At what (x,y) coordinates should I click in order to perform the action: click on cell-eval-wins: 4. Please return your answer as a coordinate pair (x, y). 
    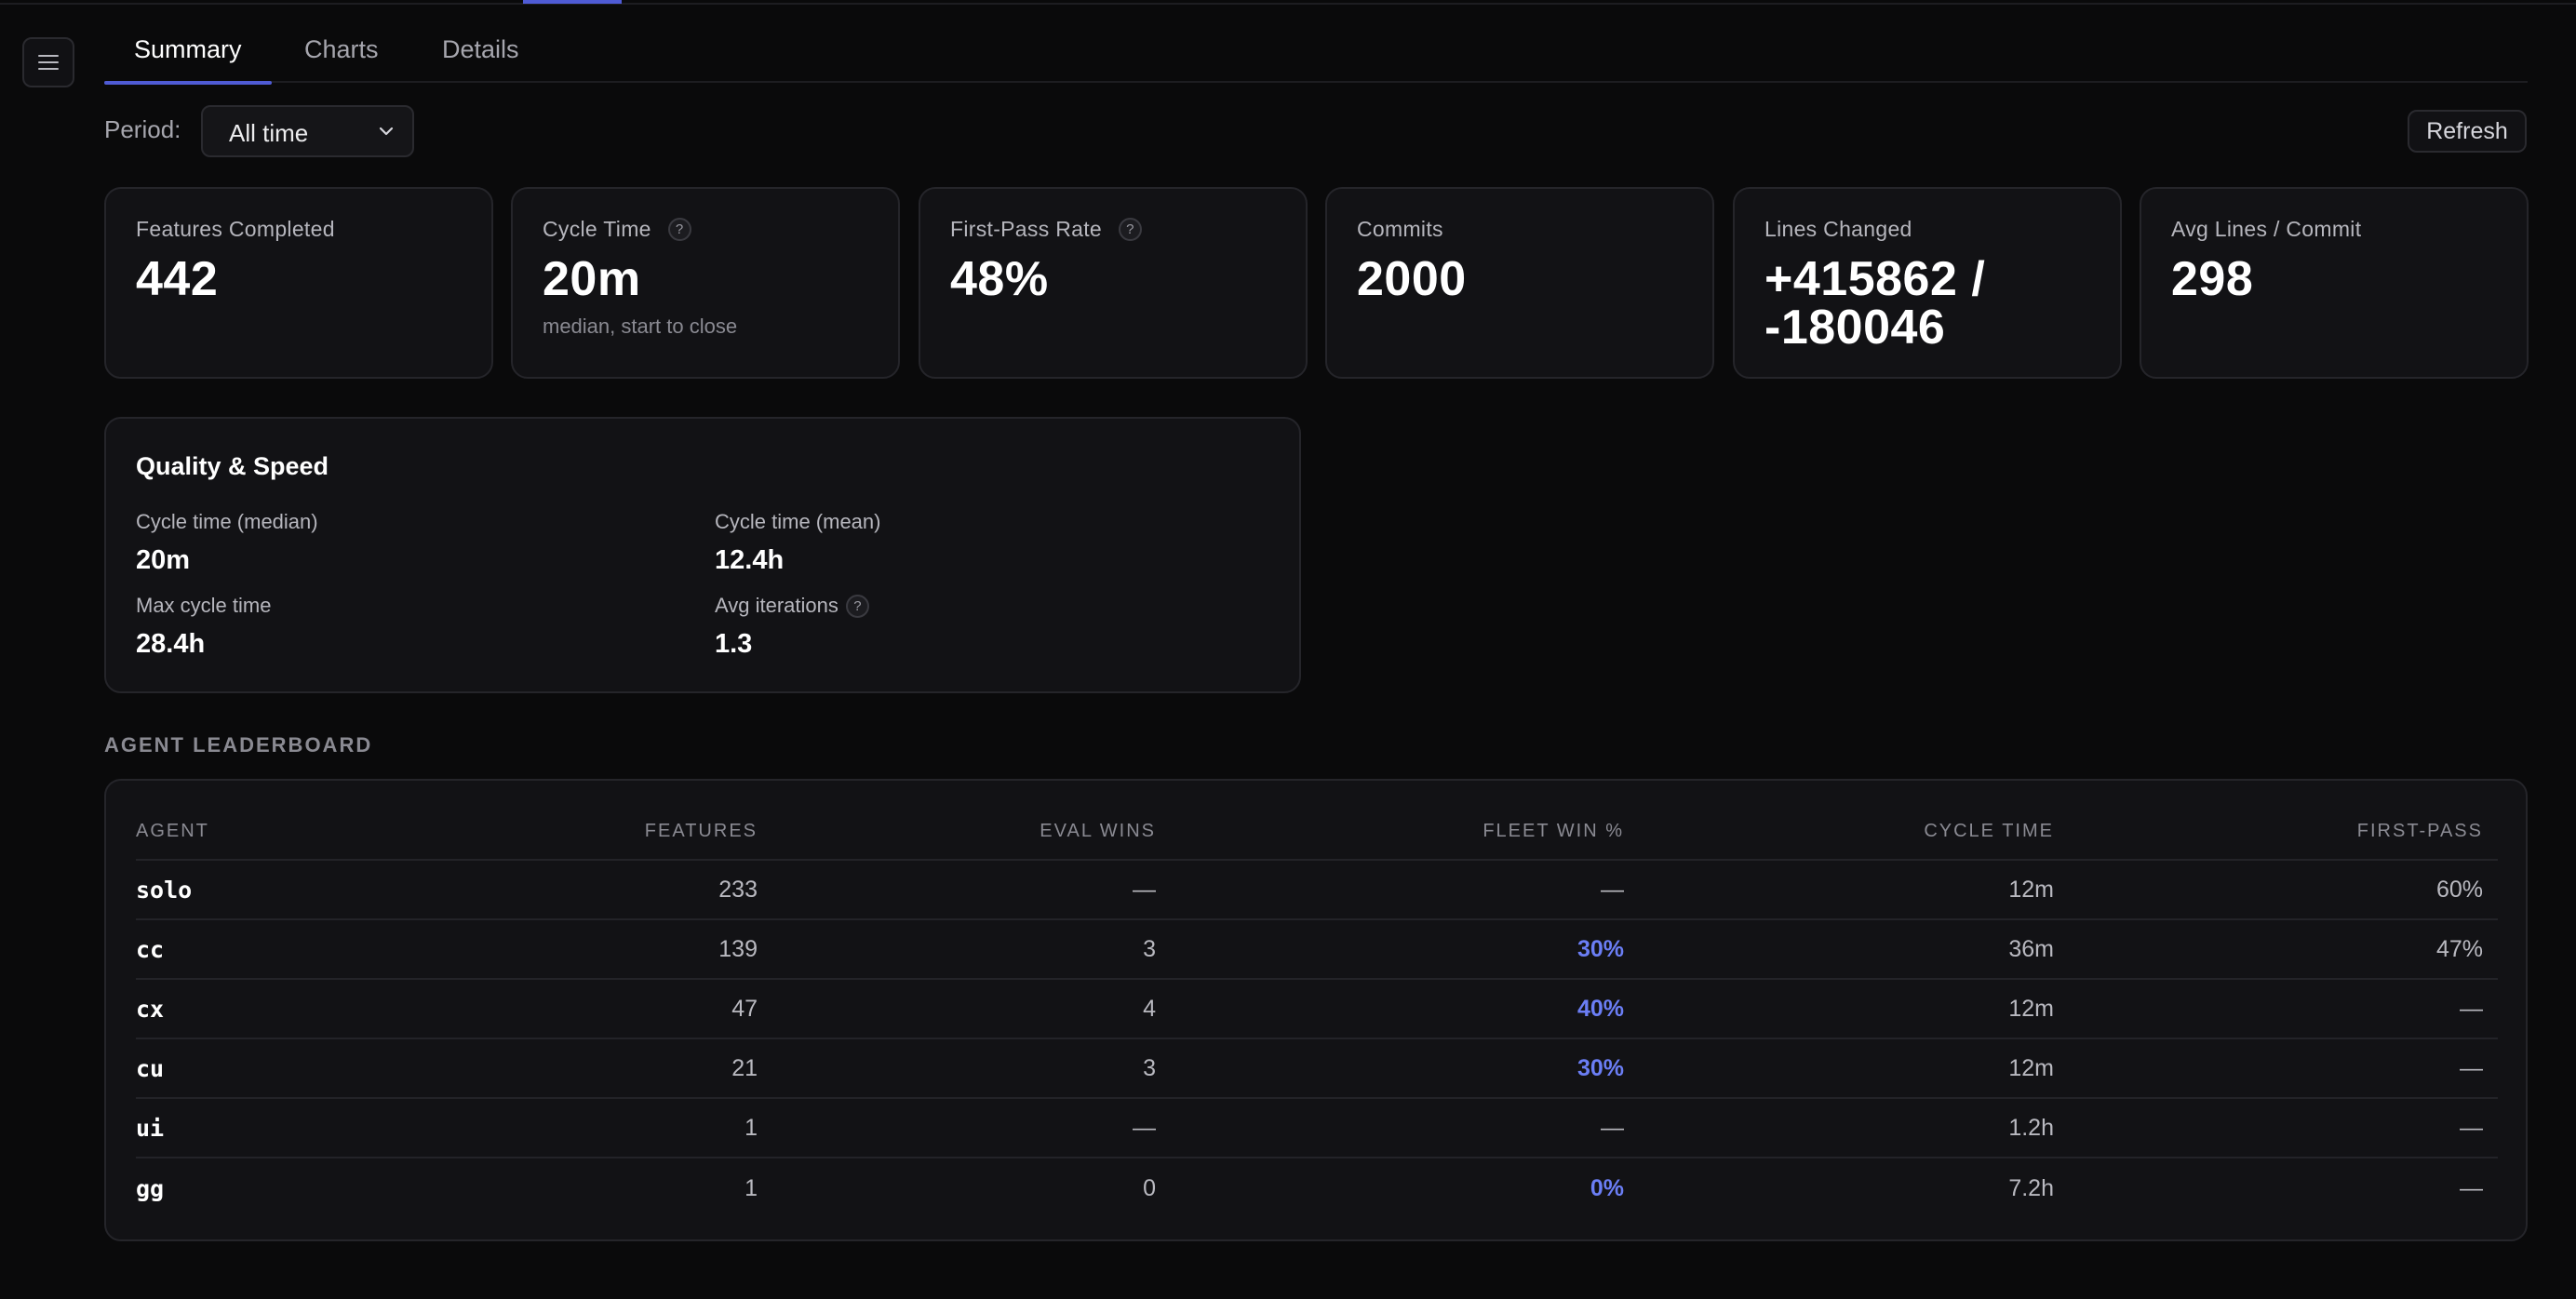
    Looking at the image, I should click on (1149, 1008).